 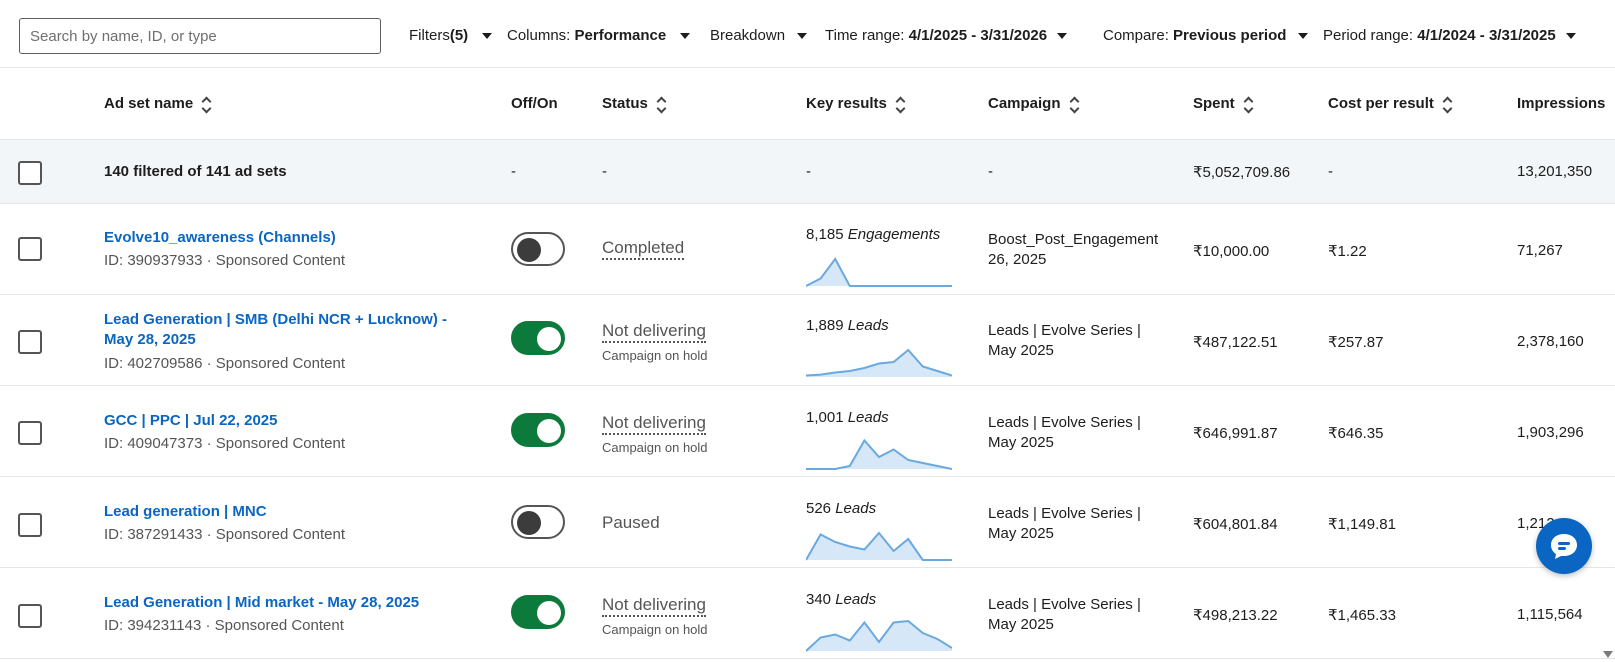 I want to click on spent-value: ₹10,000.00, so click(x=1231, y=251).